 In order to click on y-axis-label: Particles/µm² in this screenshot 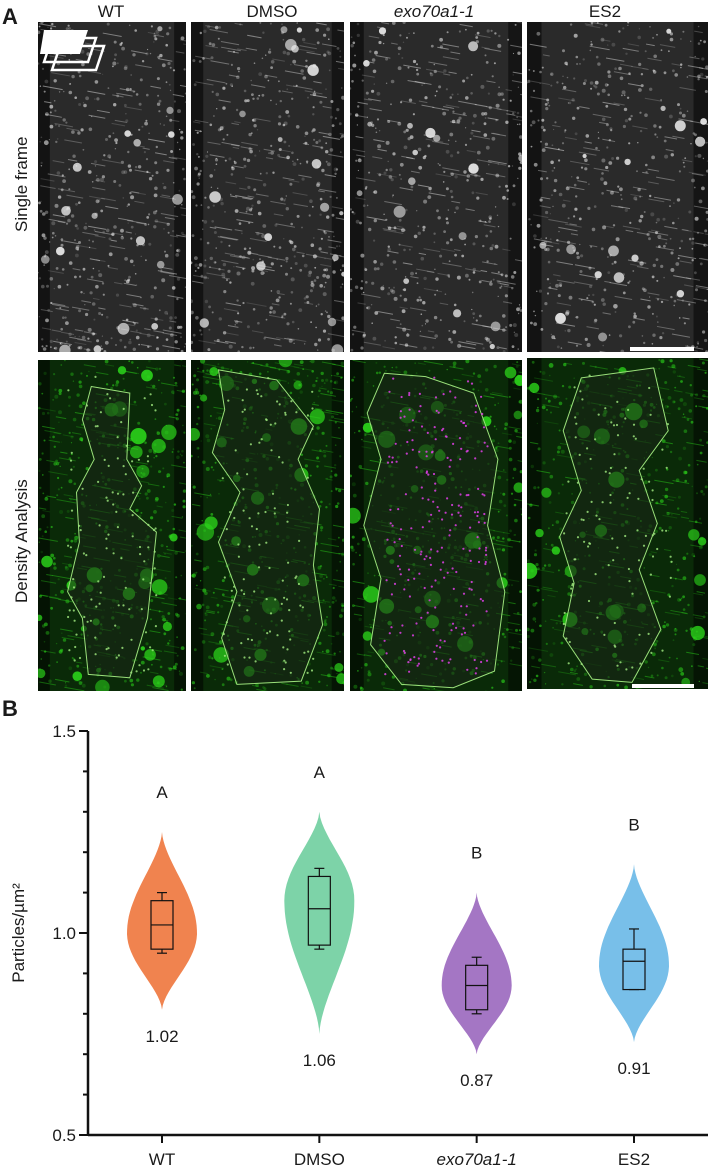, I will do `click(18, 933)`.